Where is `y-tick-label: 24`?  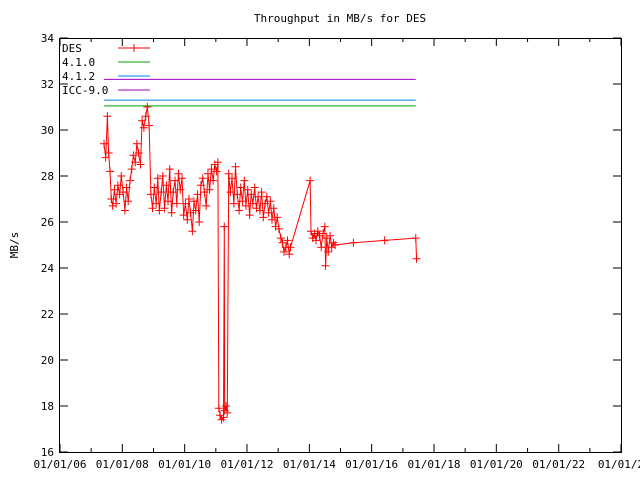
y-tick-label: 24 is located at coordinates (48, 268).